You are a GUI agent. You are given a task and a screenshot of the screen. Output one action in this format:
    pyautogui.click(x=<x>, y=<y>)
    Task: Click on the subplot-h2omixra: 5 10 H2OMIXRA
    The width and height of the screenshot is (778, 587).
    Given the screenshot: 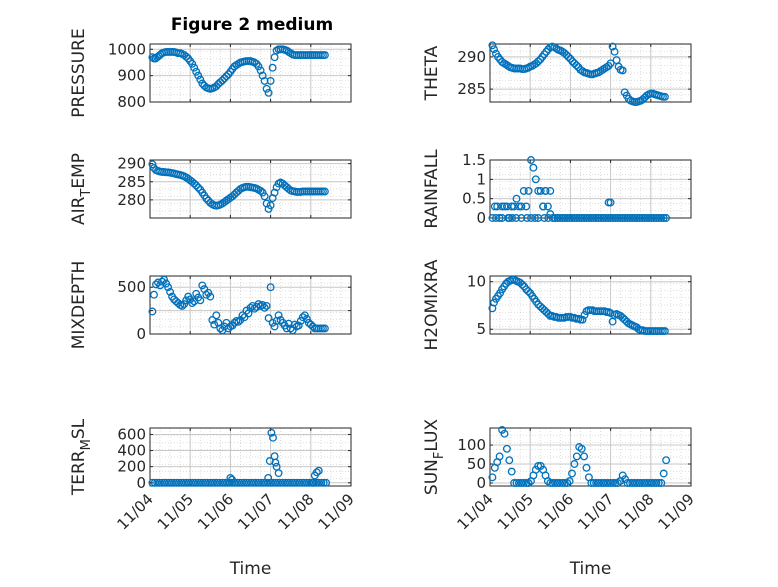 What is the action you would take?
    pyautogui.click(x=557, y=305)
    